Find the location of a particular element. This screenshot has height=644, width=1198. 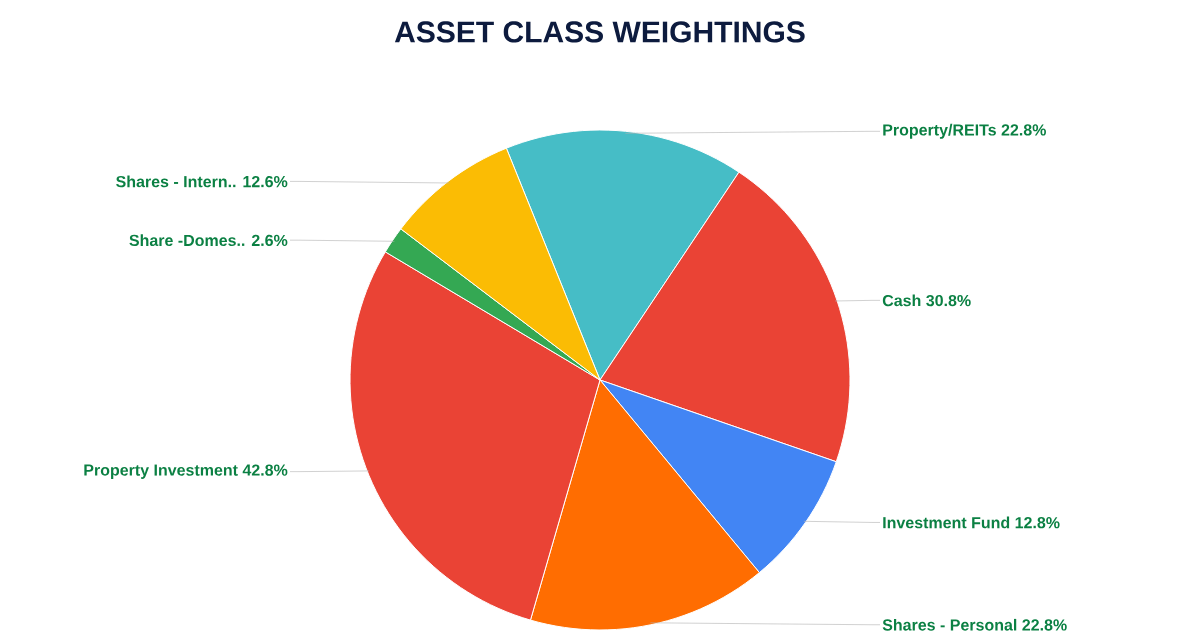

slice-label: Shares - Intern.. is located at coordinates (176, 181).